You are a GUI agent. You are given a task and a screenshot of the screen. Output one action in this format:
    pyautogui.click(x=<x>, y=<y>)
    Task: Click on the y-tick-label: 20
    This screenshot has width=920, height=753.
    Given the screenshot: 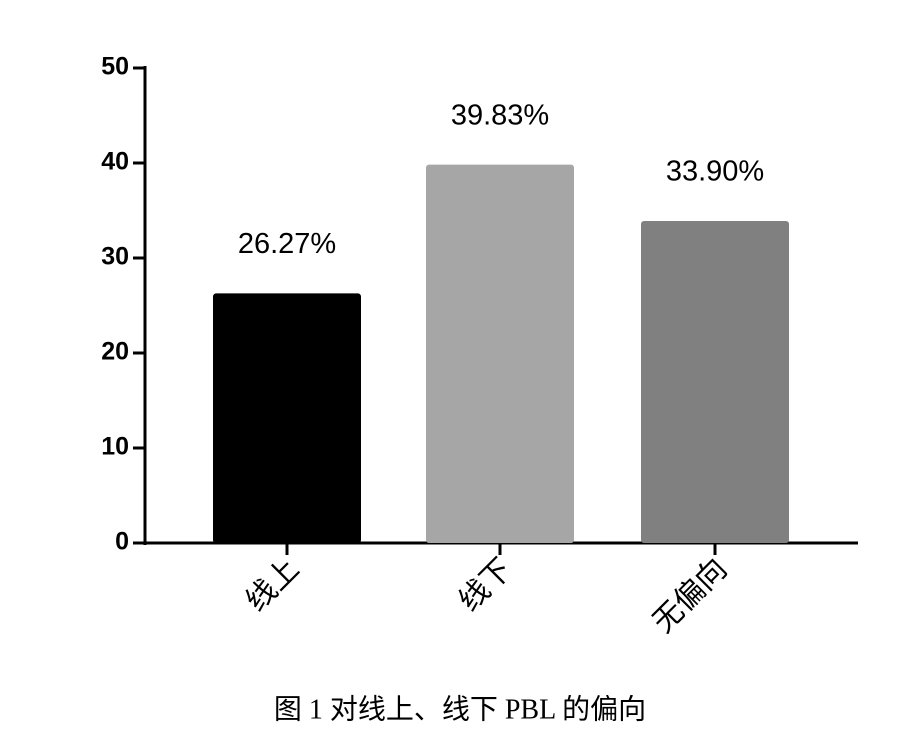 What is the action you would take?
    pyautogui.click(x=115, y=352)
    